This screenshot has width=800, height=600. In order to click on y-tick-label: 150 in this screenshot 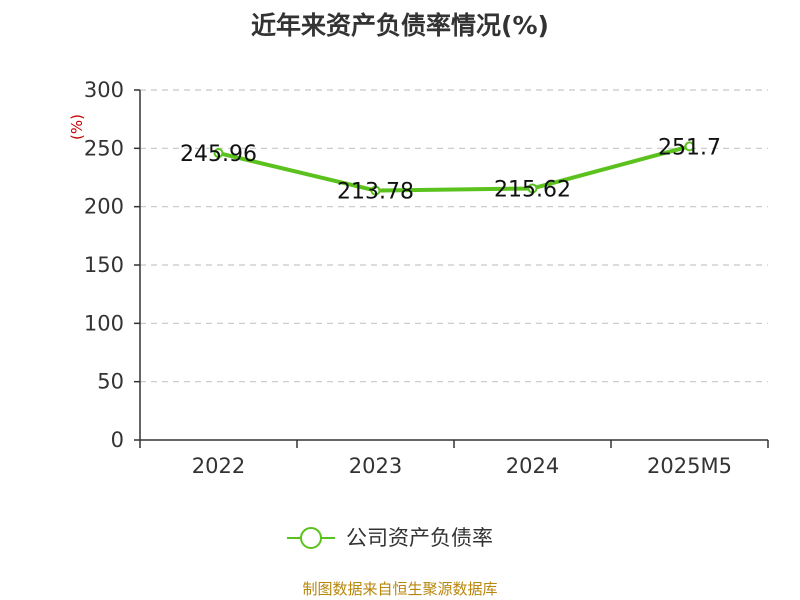, I will do `click(104, 265)`.